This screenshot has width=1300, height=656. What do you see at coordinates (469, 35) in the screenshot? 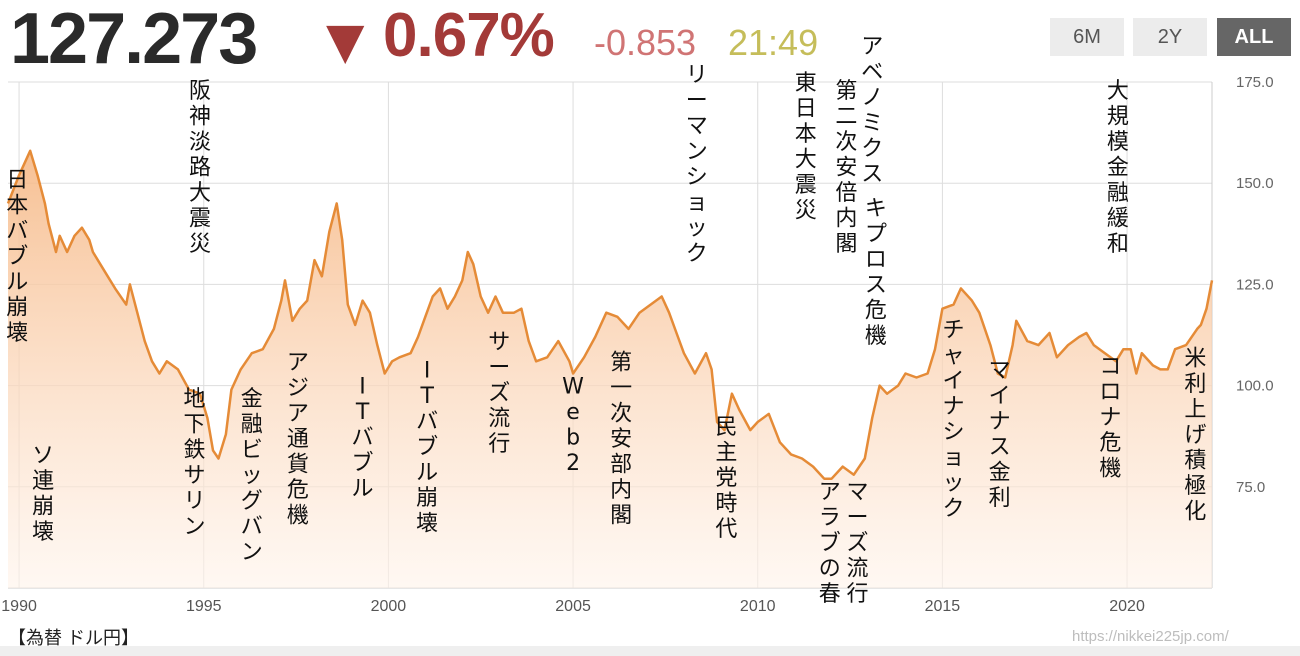
I see `change-percent: 0.67%` at bounding box center [469, 35].